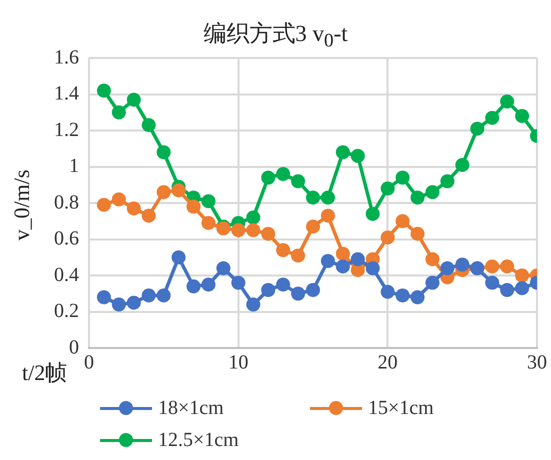  Describe the element at coordinates (66, 129) in the screenshot. I see `y-tick-label: 1.2` at that location.